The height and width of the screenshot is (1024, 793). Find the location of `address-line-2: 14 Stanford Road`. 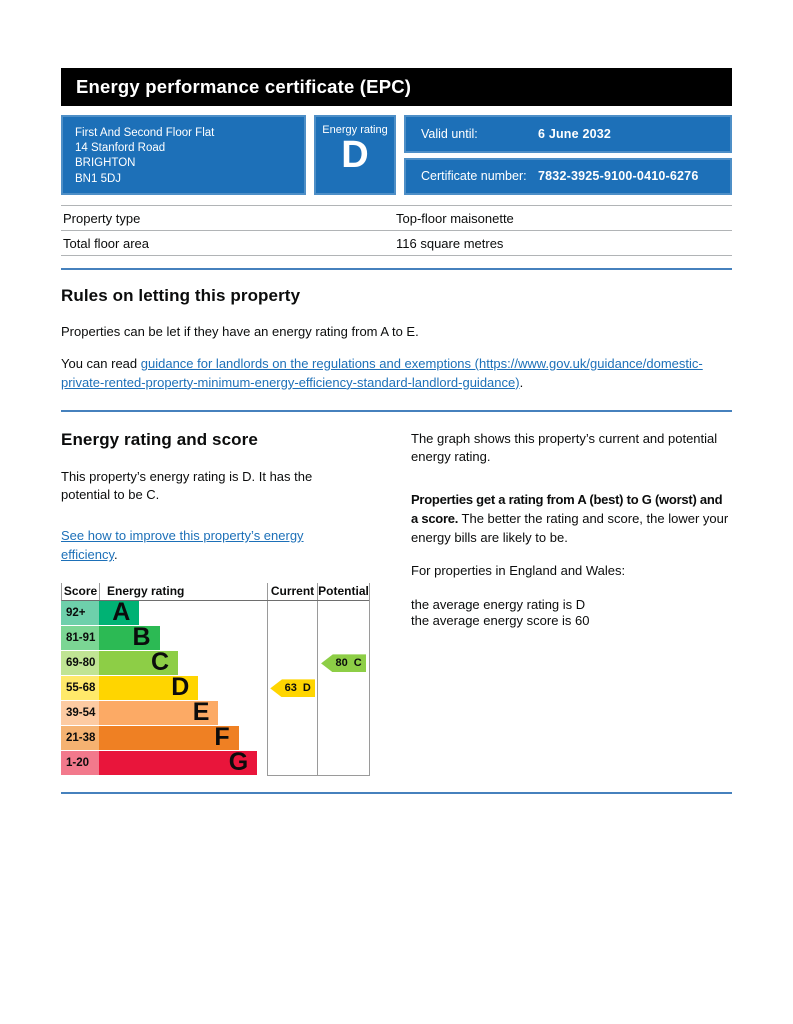

address-line-2: 14 Stanford Road is located at coordinates (120, 148).